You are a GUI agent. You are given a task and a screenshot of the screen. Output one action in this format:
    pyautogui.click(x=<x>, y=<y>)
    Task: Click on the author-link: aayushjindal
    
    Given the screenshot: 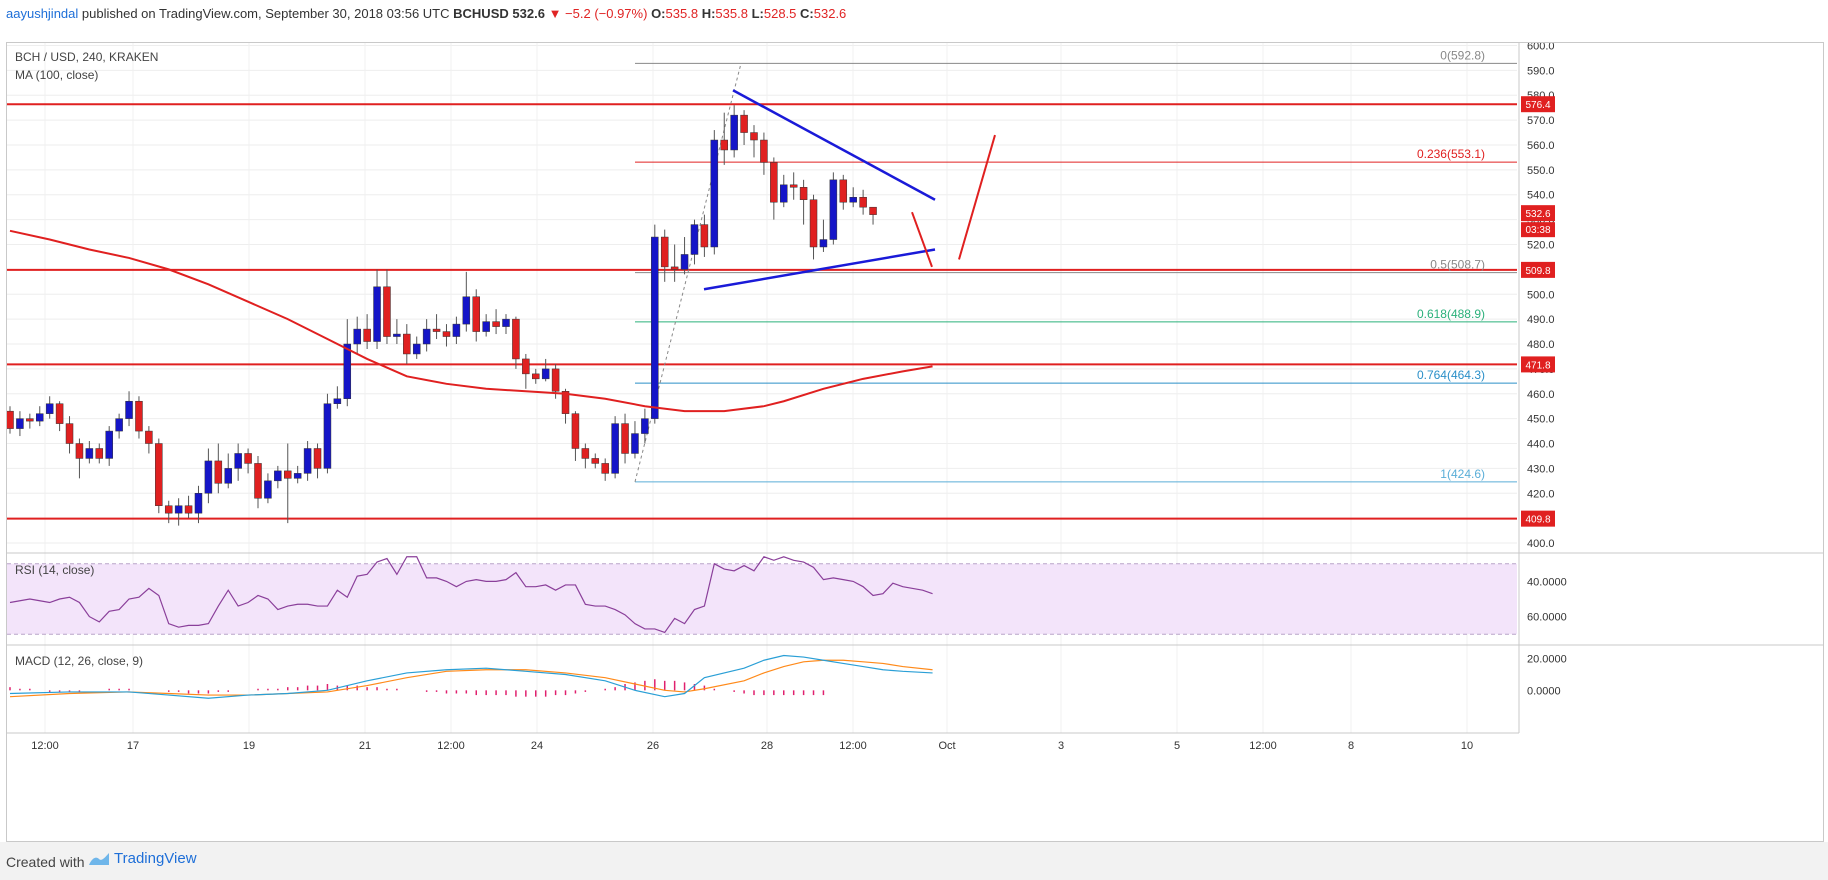 What is the action you would take?
    pyautogui.click(x=42, y=13)
    